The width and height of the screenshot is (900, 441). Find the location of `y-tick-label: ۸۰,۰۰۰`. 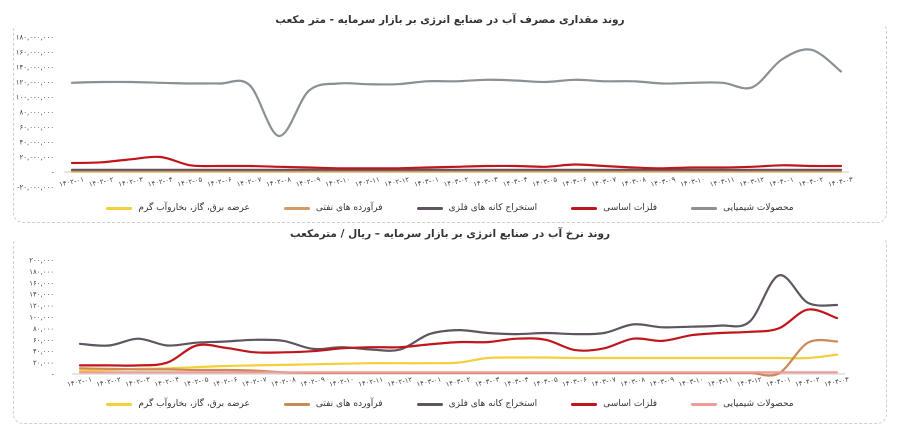

y-tick-label: ۸۰,۰۰۰ is located at coordinates (43, 329).